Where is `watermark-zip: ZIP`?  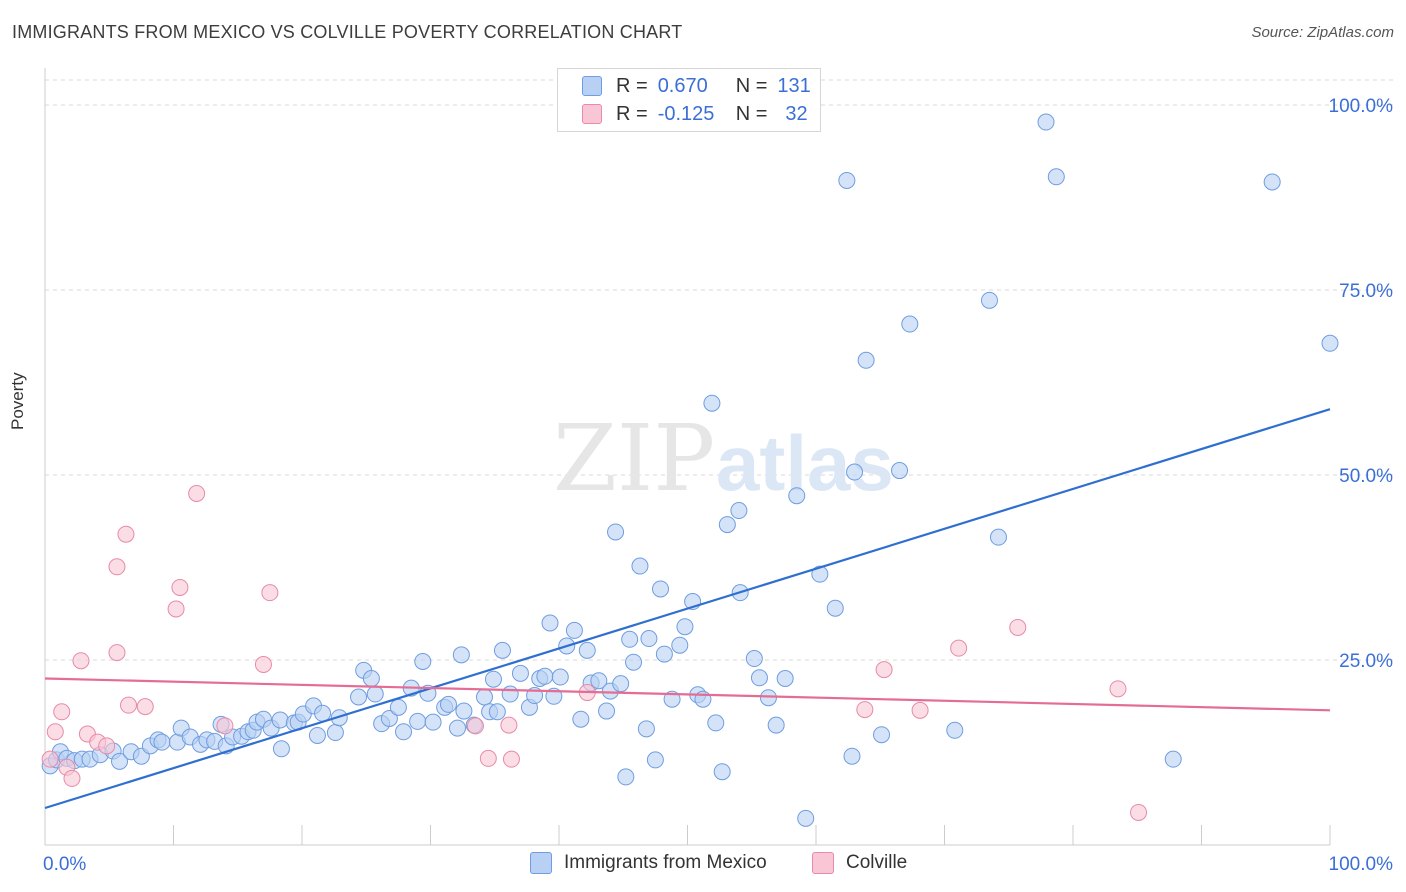
watermark-zip: ZIP is located at coordinates (634, 458).